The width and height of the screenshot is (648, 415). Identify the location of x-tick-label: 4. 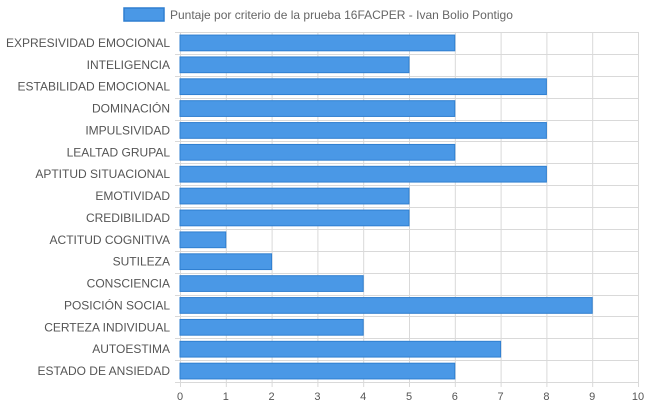
(363, 397).